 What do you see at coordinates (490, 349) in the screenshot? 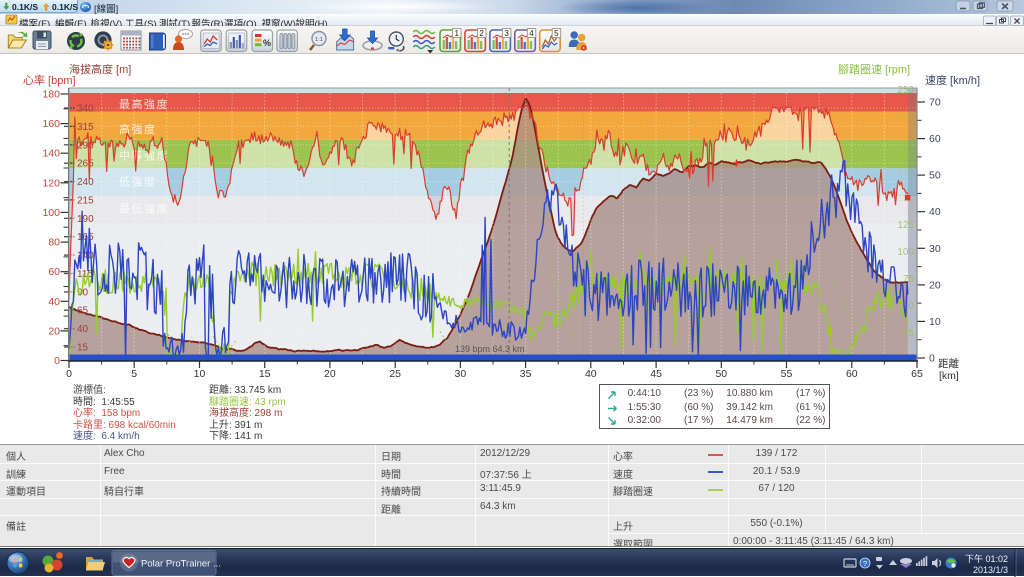
I see `svg-text: 139 bpm 64.3 km` at bounding box center [490, 349].